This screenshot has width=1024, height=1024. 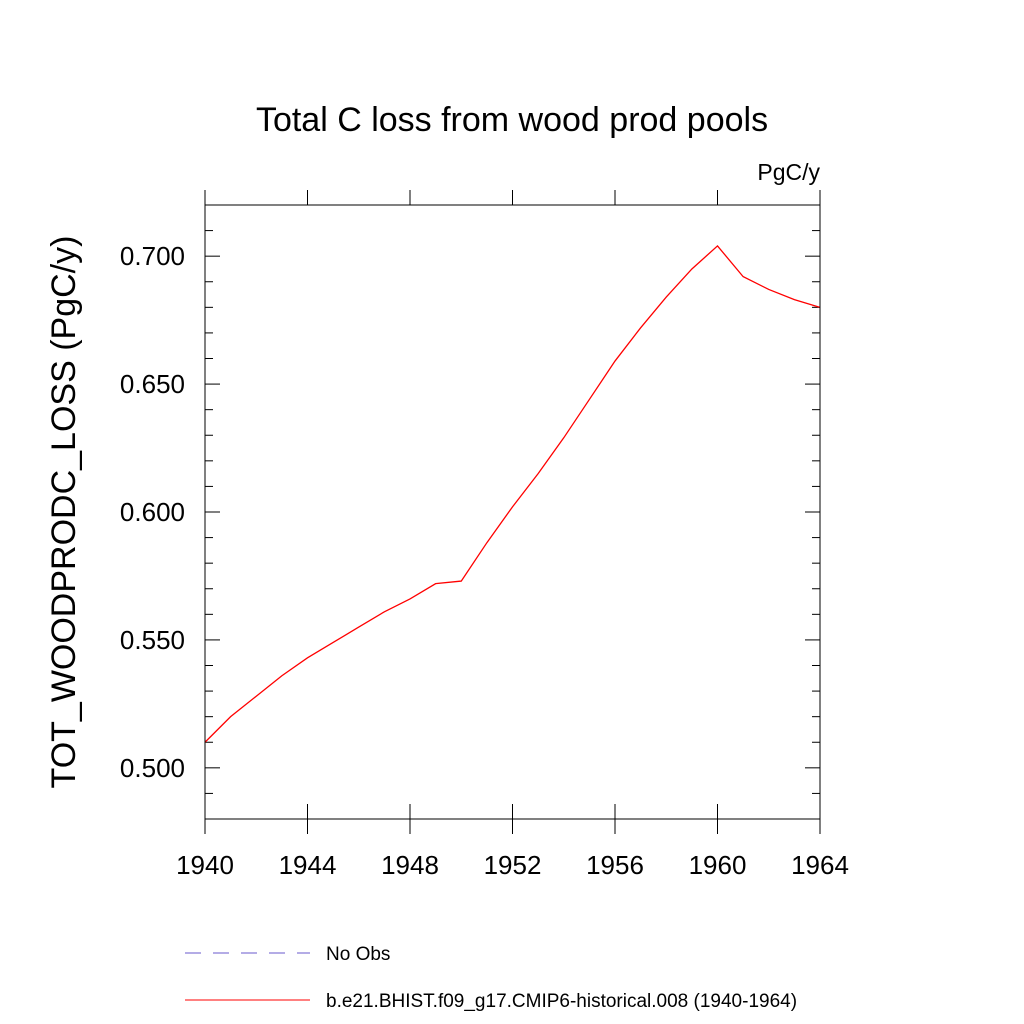 What do you see at coordinates (788, 172) in the screenshot?
I see `units-label: PgC/y` at bounding box center [788, 172].